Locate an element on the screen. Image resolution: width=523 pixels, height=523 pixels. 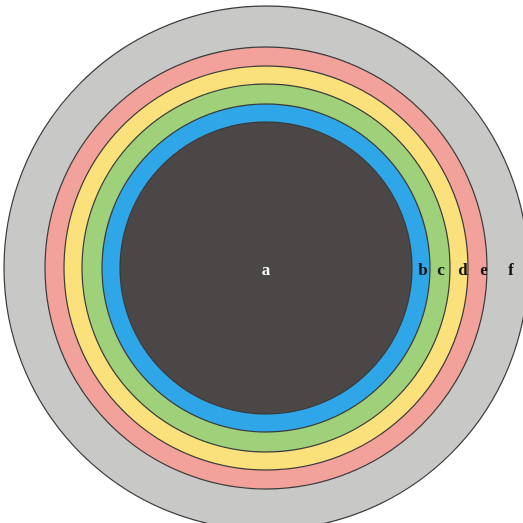
ring-label-c: c is located at coordinates (441, 269).